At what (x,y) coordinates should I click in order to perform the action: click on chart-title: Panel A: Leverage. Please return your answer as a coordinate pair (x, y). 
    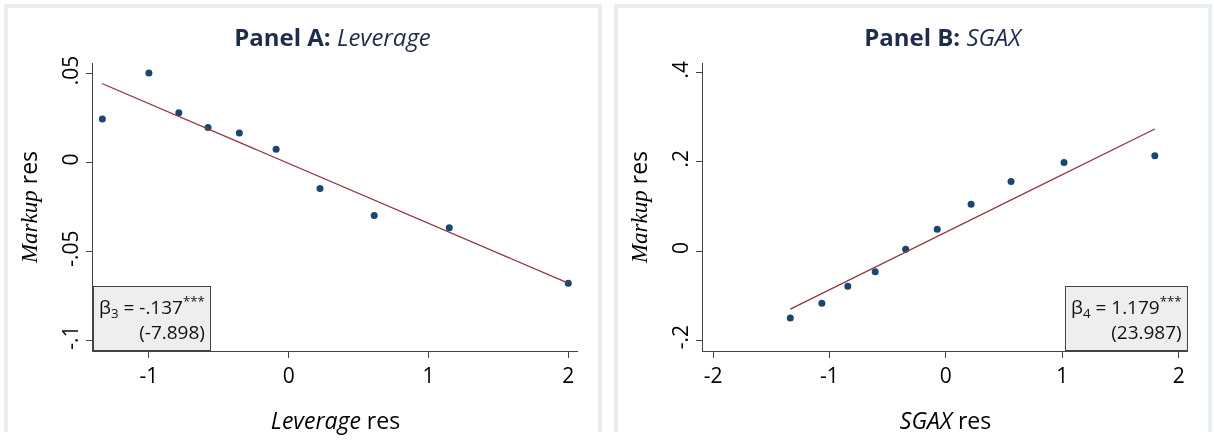
    Looking at the image, I should click on (332, 37).